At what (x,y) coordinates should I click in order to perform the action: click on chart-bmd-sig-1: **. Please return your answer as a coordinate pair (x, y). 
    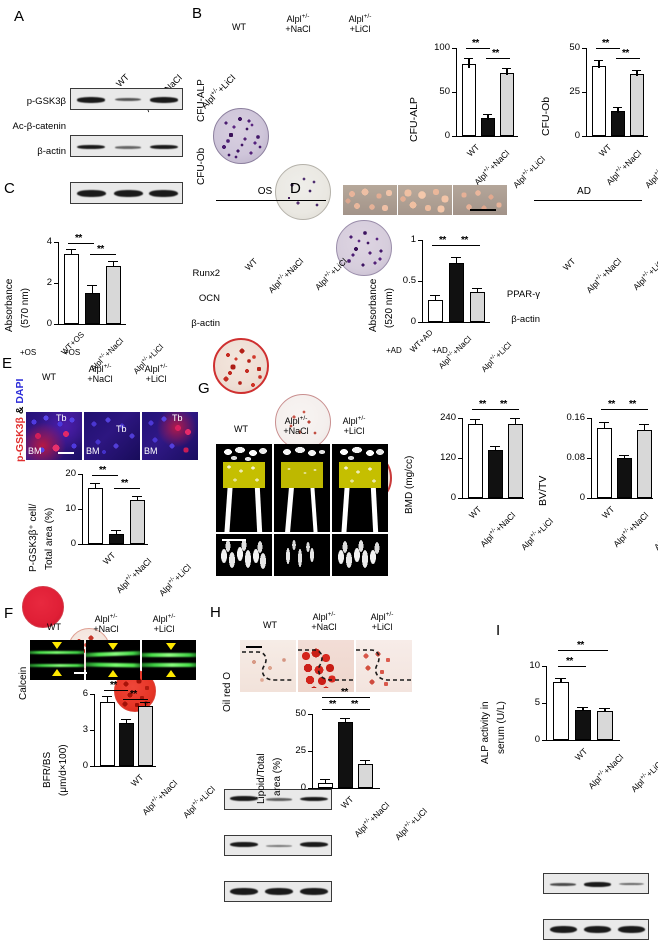
    Looking at the image, I should click on (503, 404).